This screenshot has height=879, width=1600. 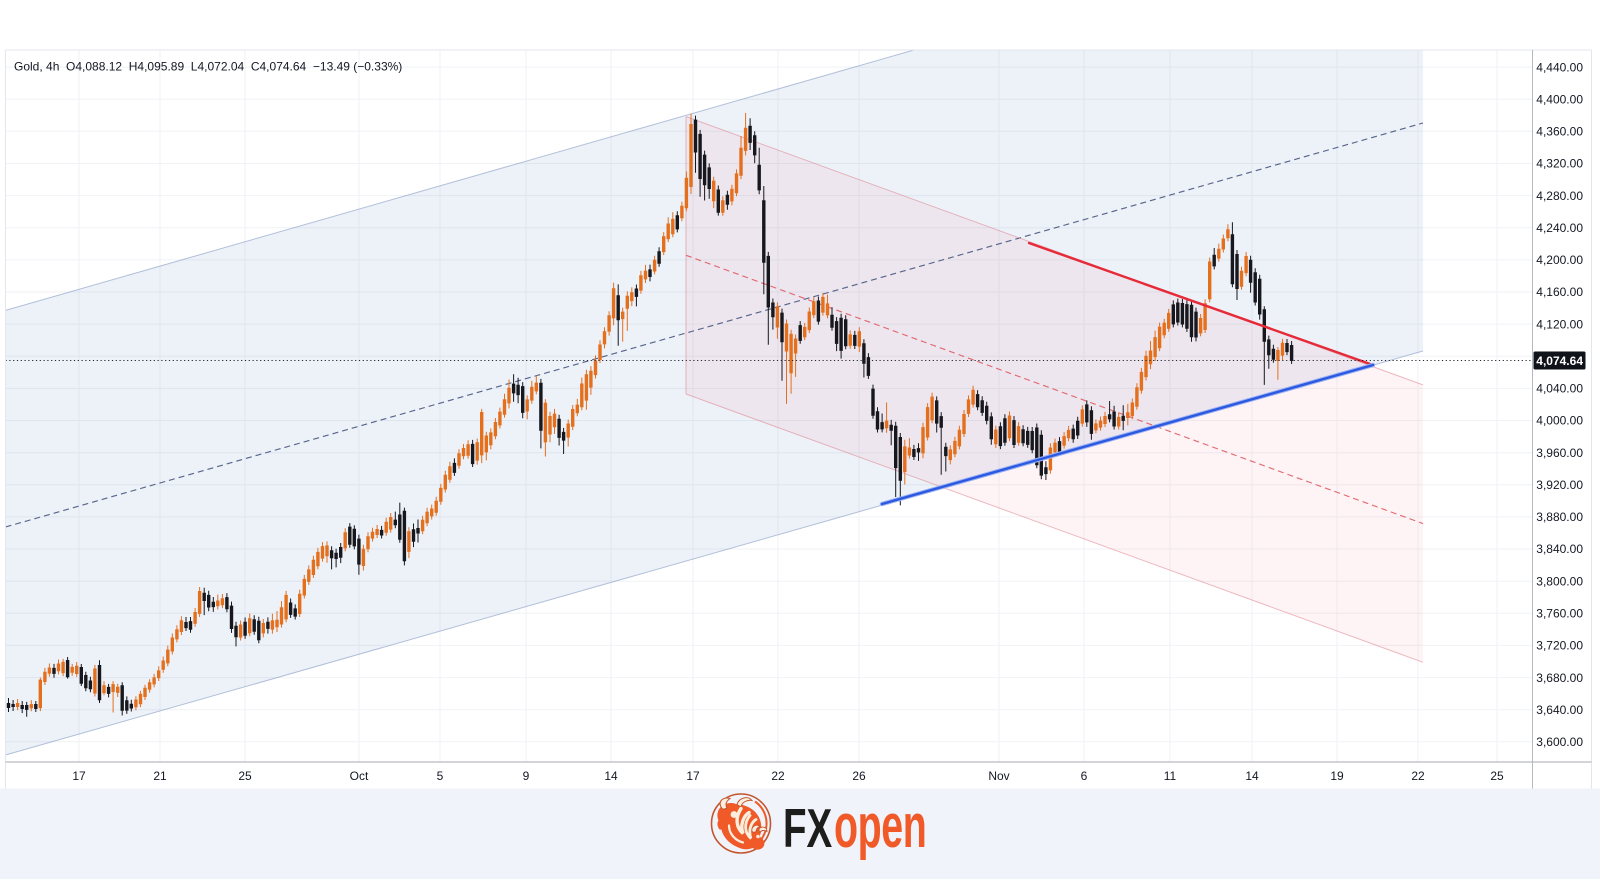 I want to click on svg-text: 4,360.00, so click(x=1559, y=132).